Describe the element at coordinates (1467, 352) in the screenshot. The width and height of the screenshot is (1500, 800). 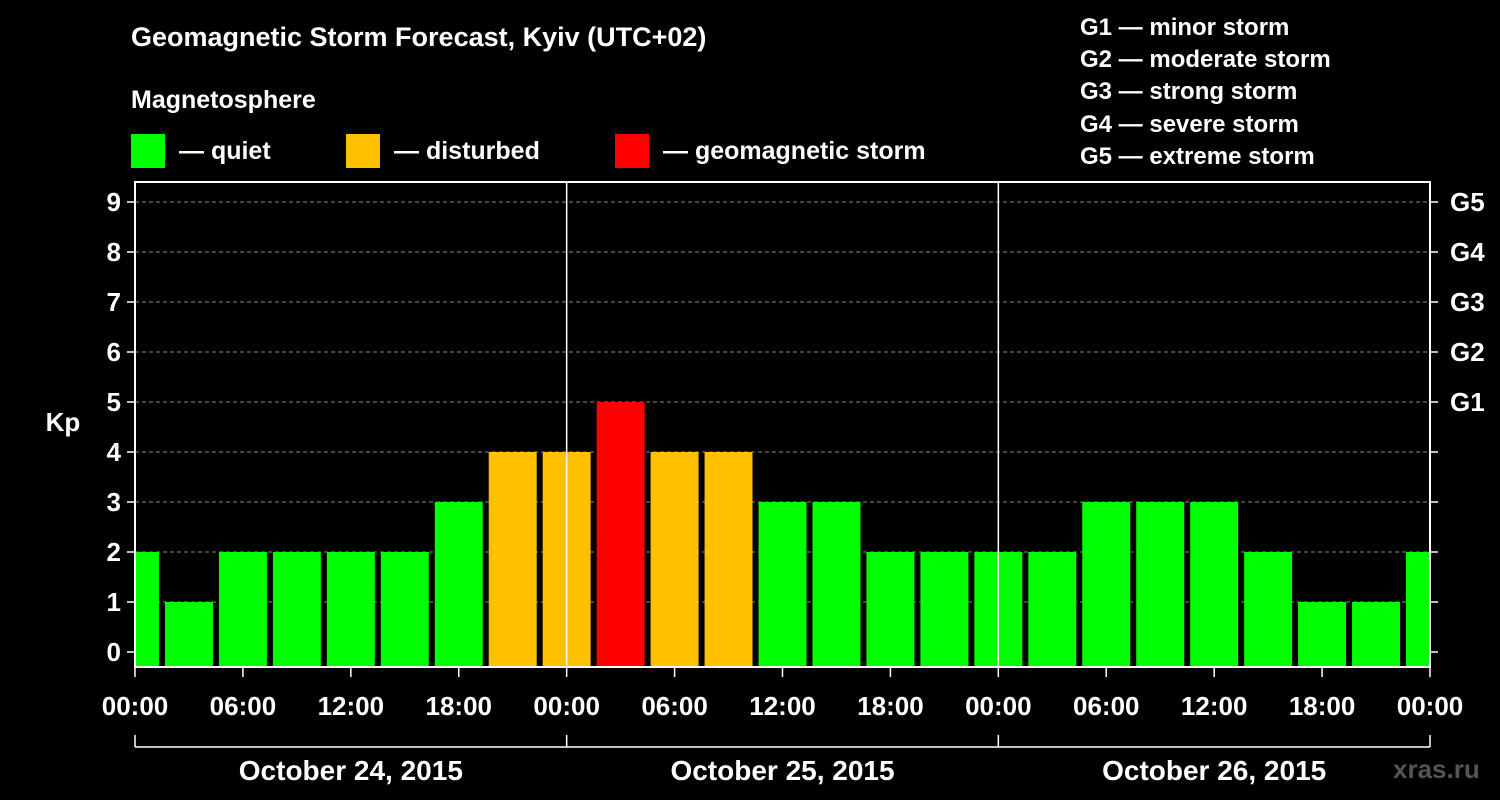
I see `storm-level-label: G2` at that location.